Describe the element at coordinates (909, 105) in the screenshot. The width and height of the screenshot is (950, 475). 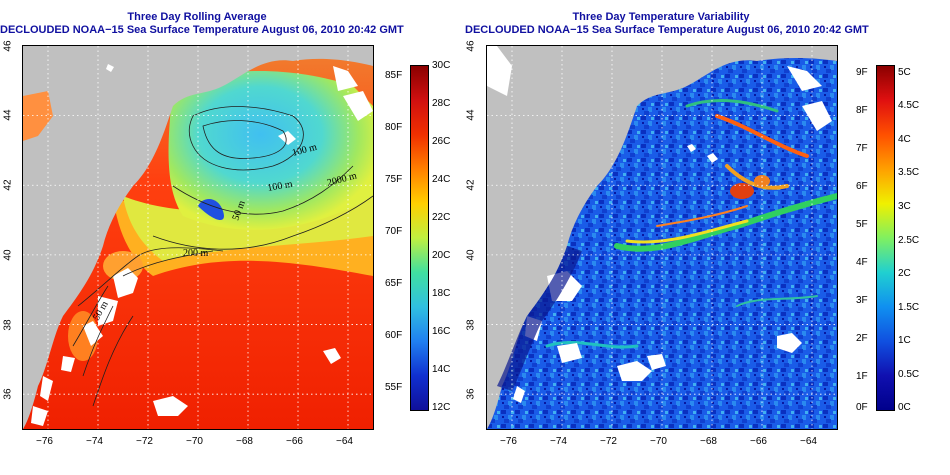
I see `colorbar-c-label: 4.5C` at that location.